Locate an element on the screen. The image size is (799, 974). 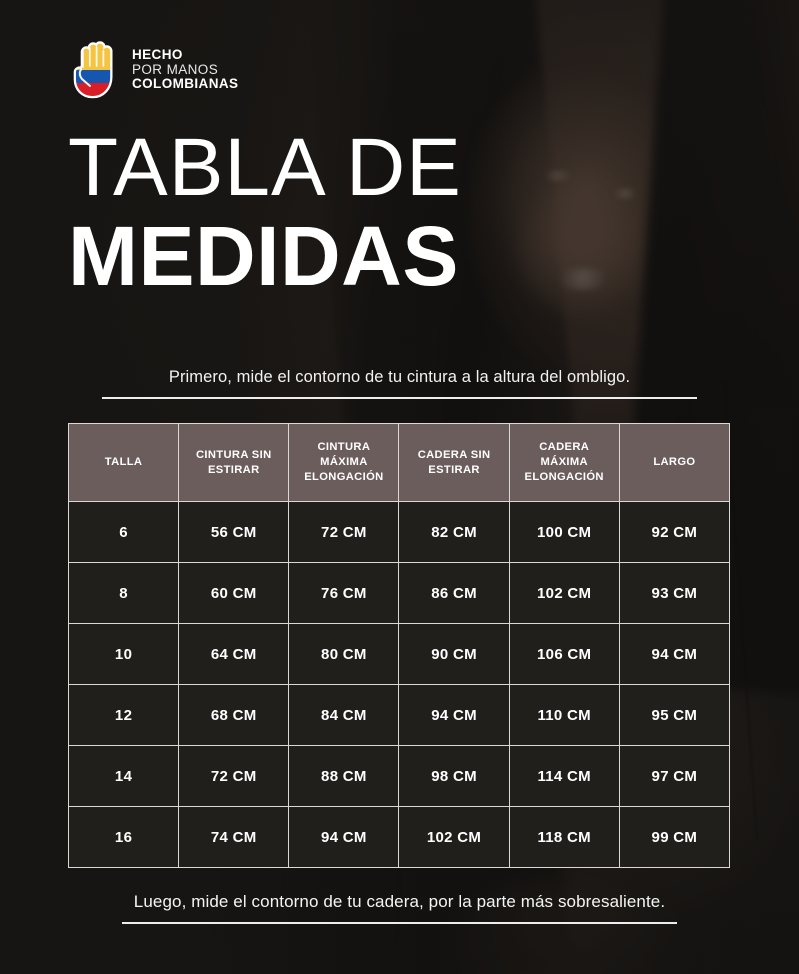
cell-value: 95 CM is located at coordinates (674, 715).